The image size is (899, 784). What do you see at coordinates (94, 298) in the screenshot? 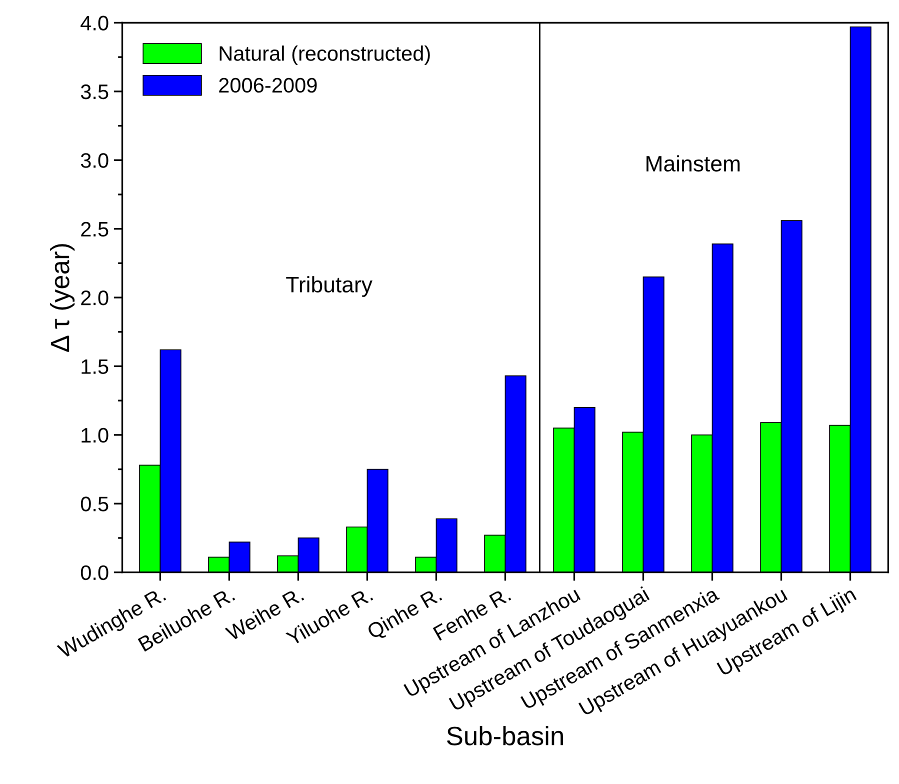
I see `y-tick-label: 2.0` at bounding box center [94, 298].